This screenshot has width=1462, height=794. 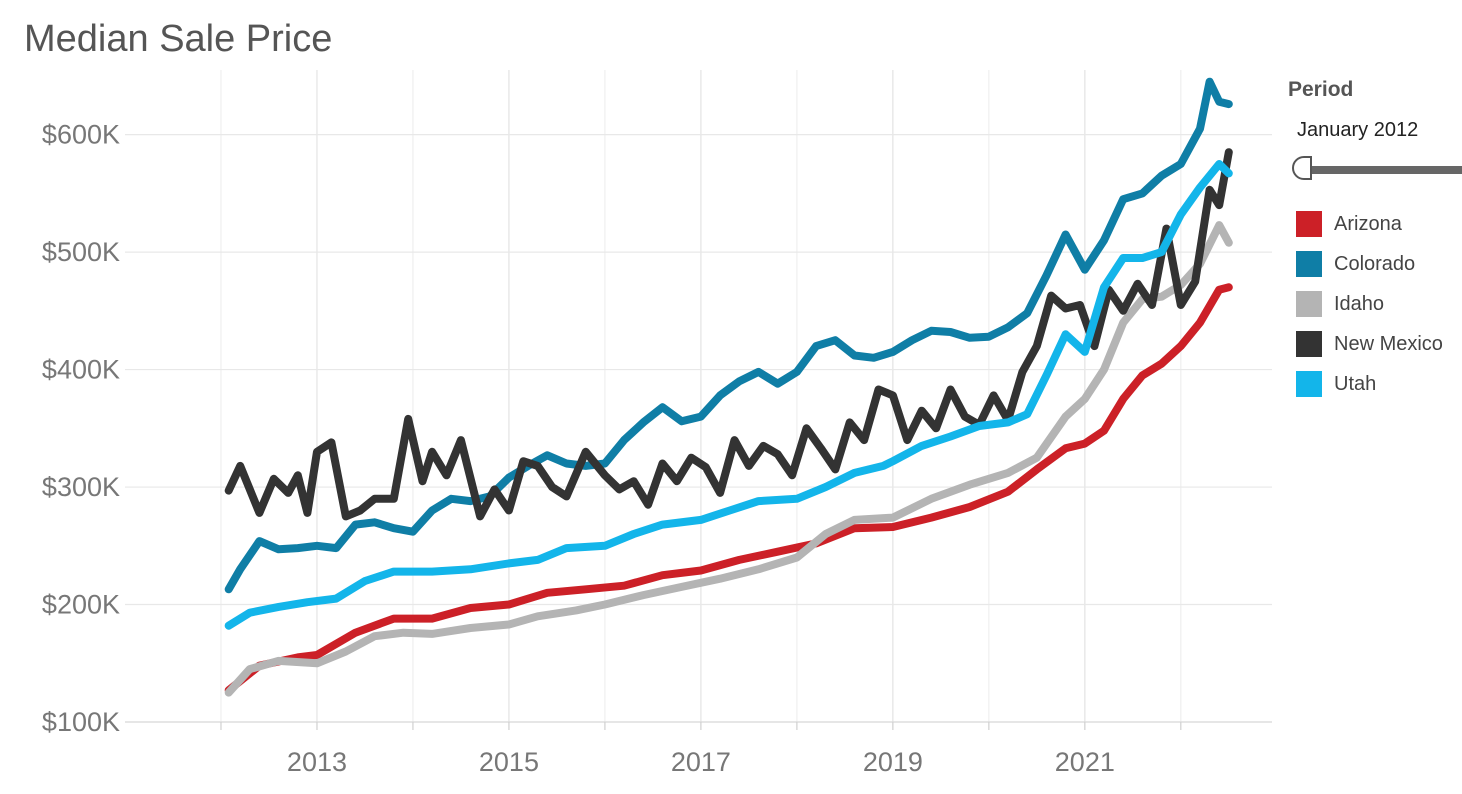 I want to click on period-slider, so click(x=1375, y=169).